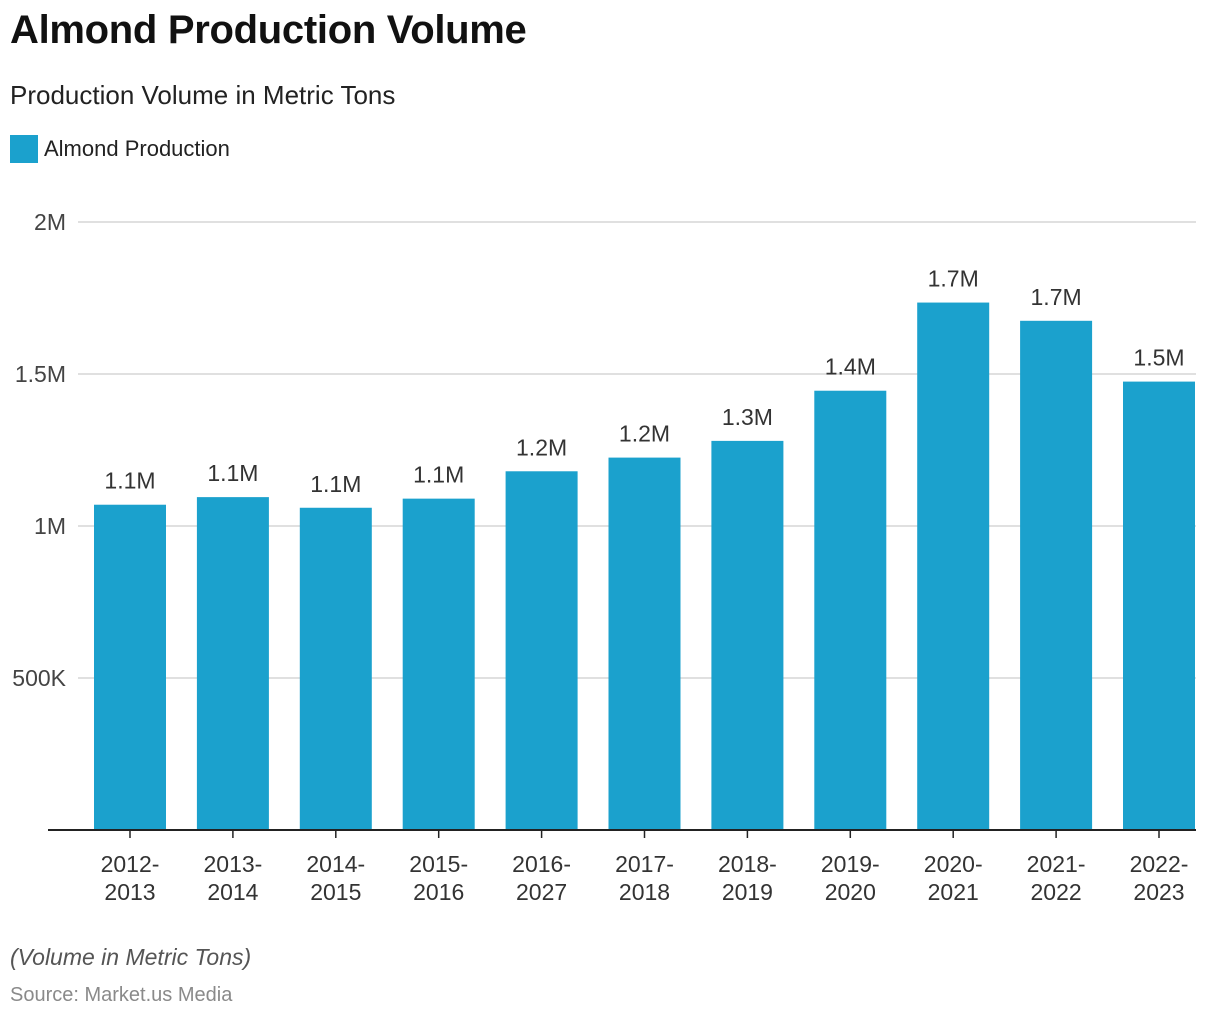 Image resolution: width=1220 pixels, height=1020 pixels. I want to click on x-tick-label-line: 2022-, so click(1159, 864).